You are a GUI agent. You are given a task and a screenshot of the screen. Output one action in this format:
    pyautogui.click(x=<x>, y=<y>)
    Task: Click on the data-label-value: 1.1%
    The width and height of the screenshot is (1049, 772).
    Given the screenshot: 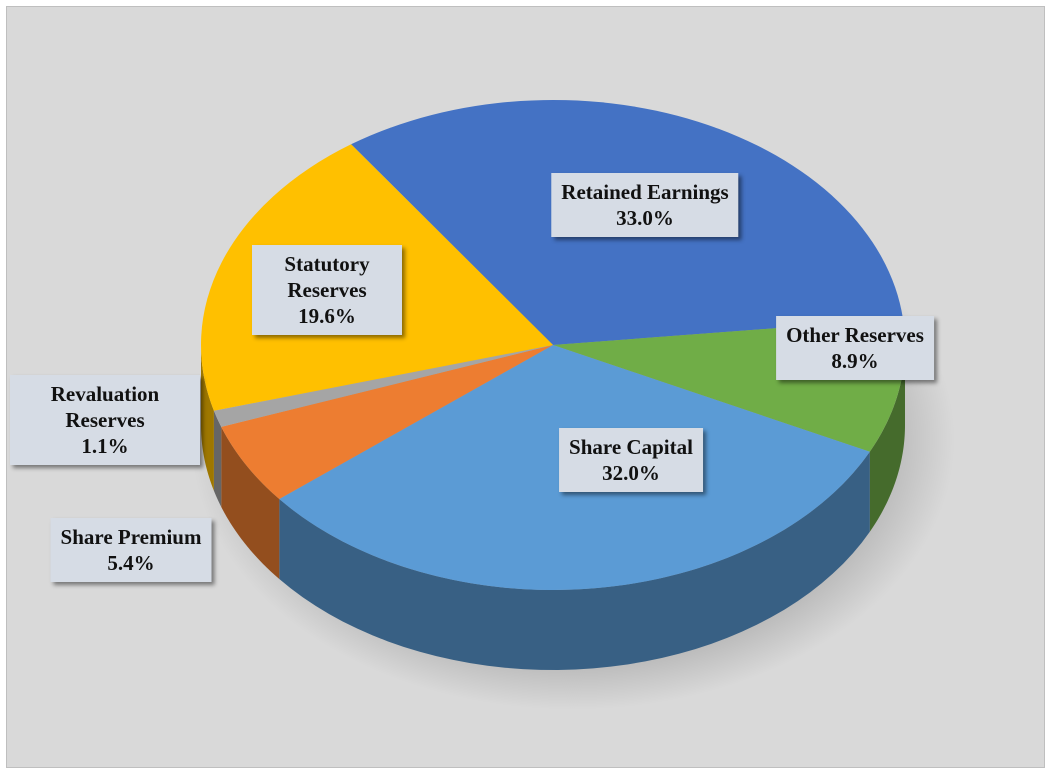 What is the action you would take?
    pyautogui.click(x=105, y=446)
    